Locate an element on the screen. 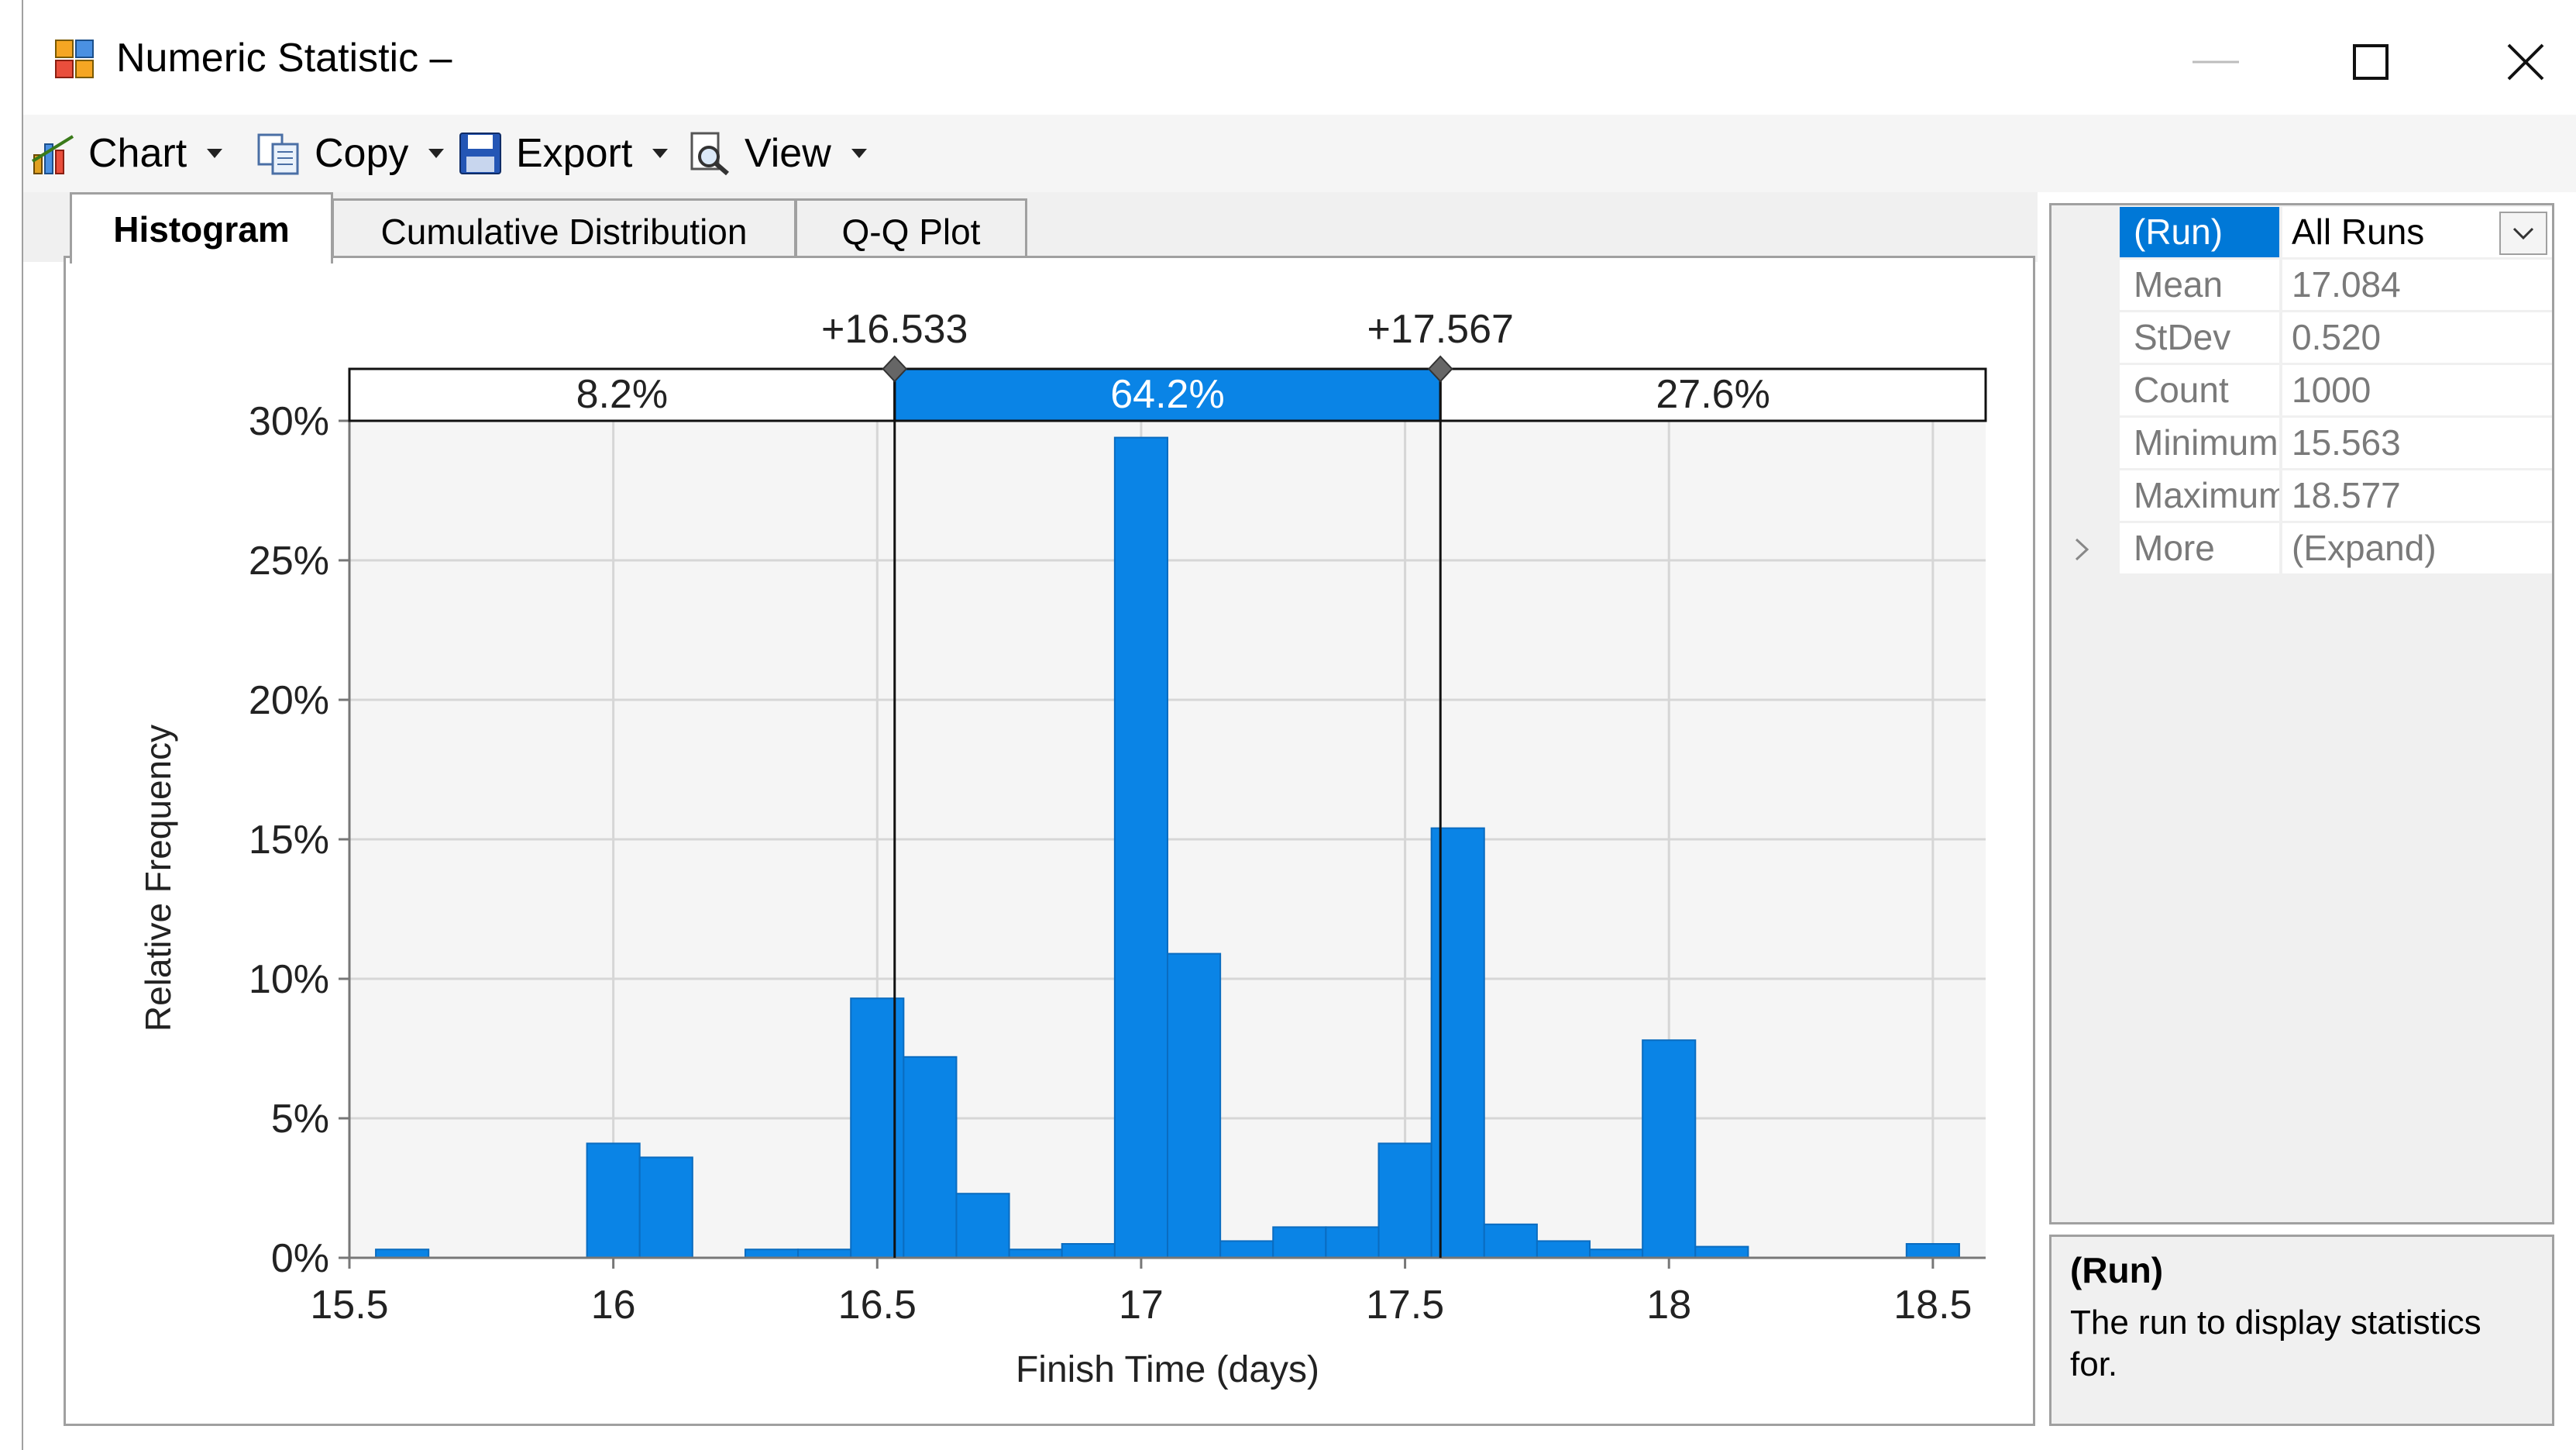 The height and width of the screenshot is (1450, 2576). property-name: Mean is located at coordinates (2199, 285).